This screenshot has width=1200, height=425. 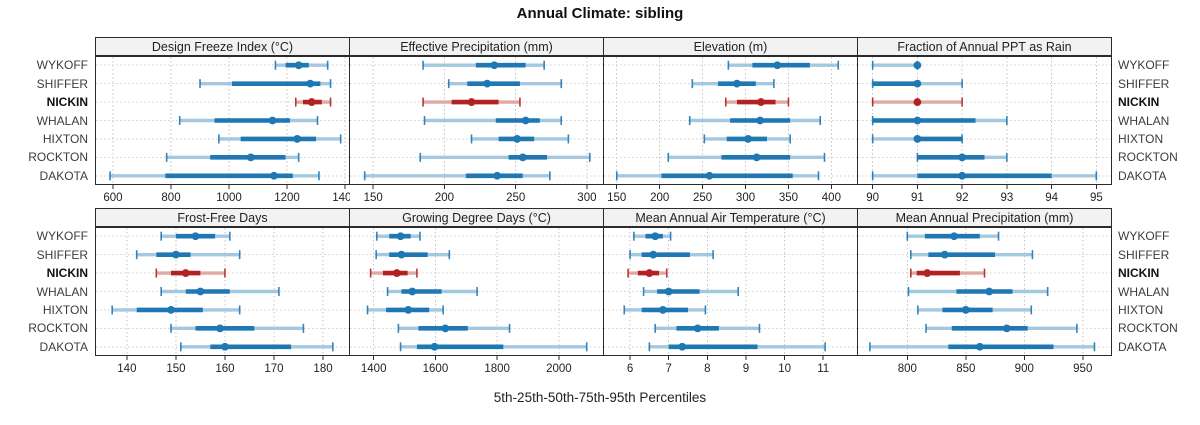 What do you see at coordinates (730, 121) in the screenshot?
I see `panel-elevation-m: Elevation (m) 150 200 250 300 350 400` at bounding box center [730, 121].